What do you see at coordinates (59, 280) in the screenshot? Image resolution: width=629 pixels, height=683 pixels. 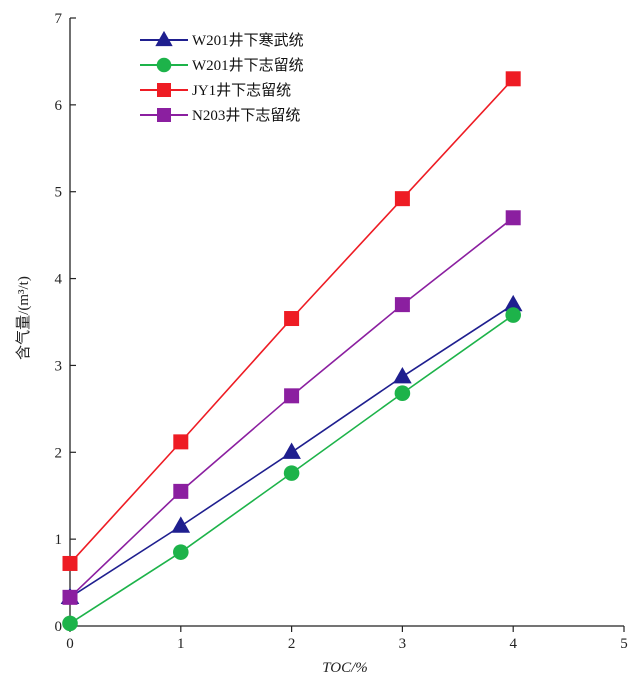 I see `y-tick-label: 4` at bounding box center [59, 280].